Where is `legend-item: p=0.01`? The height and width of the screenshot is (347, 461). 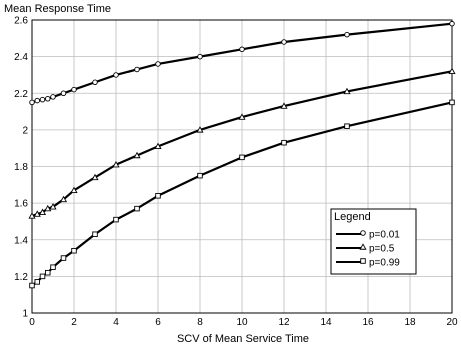
legend-item: p=0.01 is located at coordinates (368, 235).